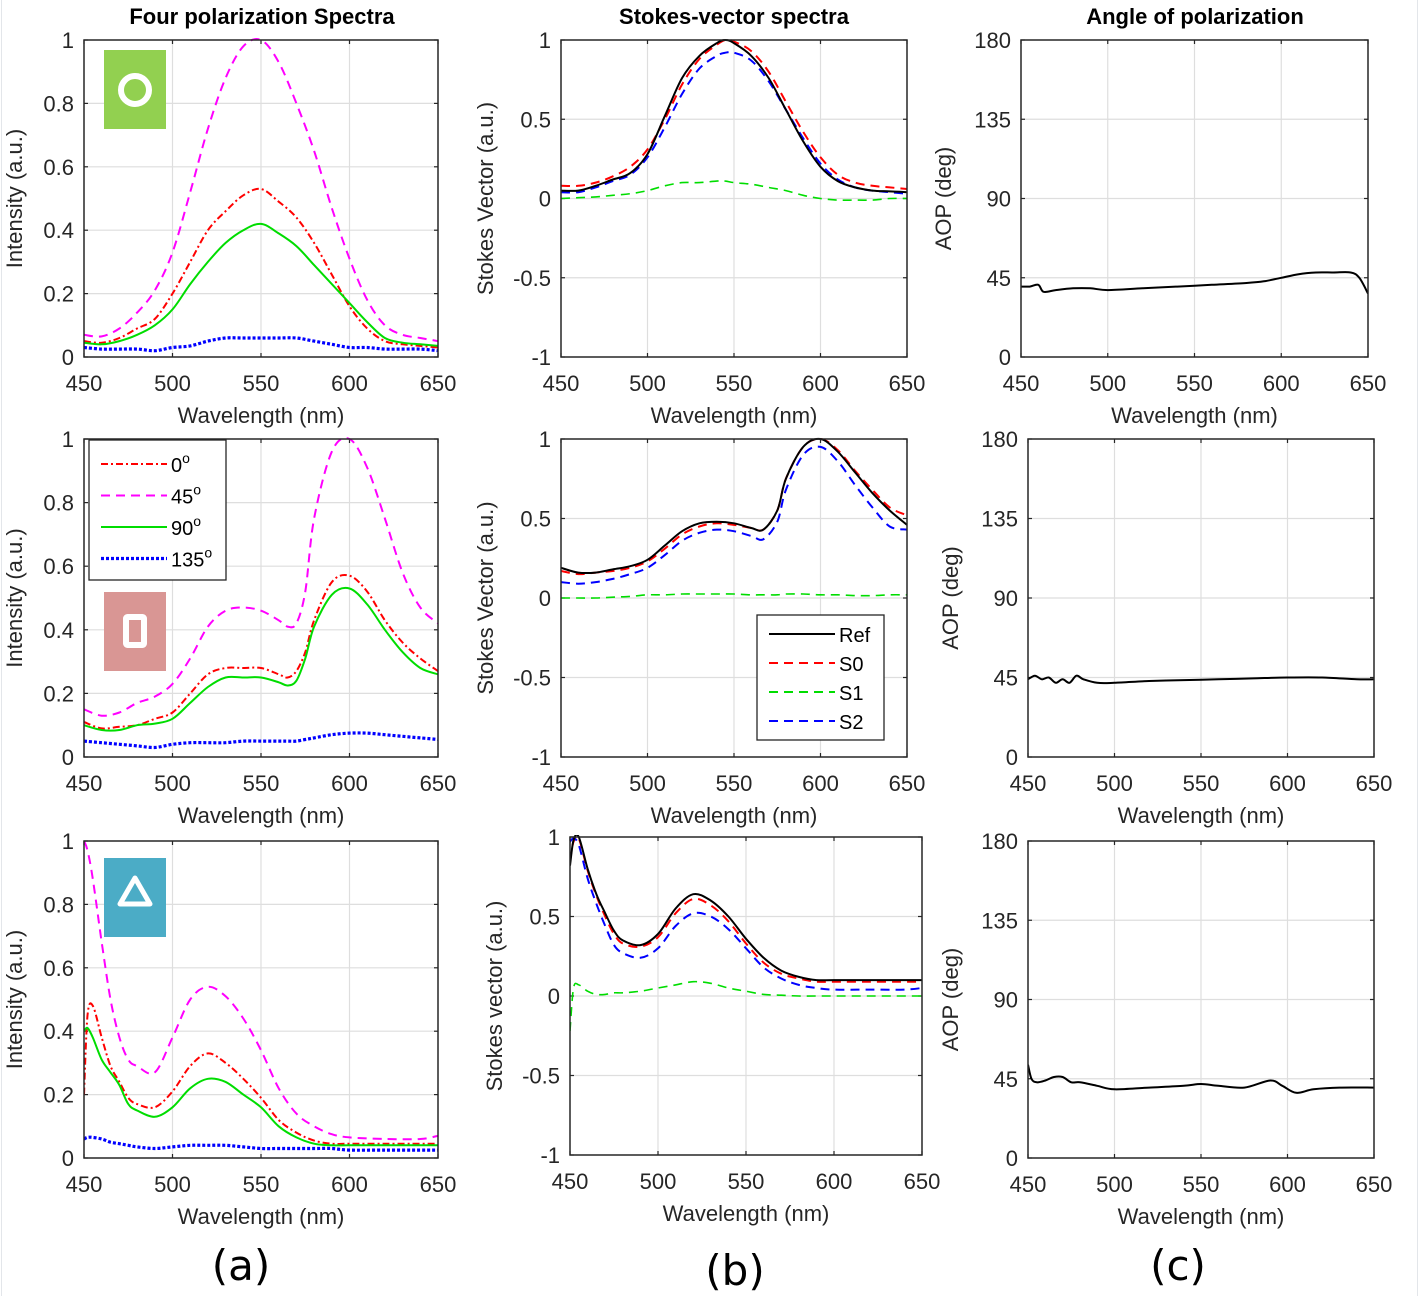 The height and width of the screenshot is (1298, 1421). I want to click on y-tick-label: 0.5, so click(535, 119).